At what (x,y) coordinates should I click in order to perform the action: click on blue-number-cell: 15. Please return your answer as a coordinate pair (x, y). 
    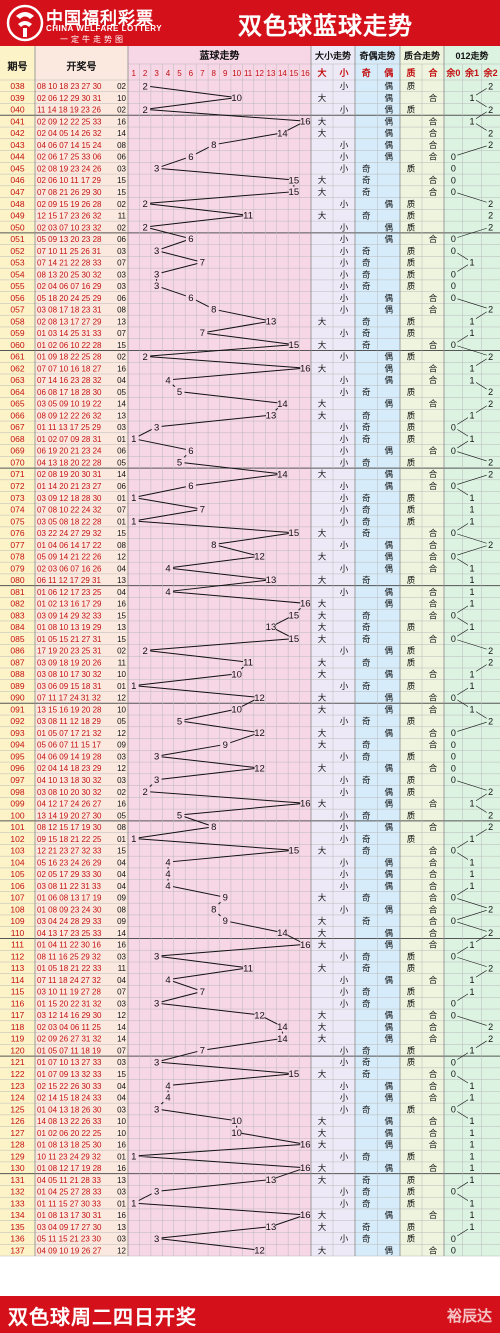
    Looking at the image, I should click on (121, 345).